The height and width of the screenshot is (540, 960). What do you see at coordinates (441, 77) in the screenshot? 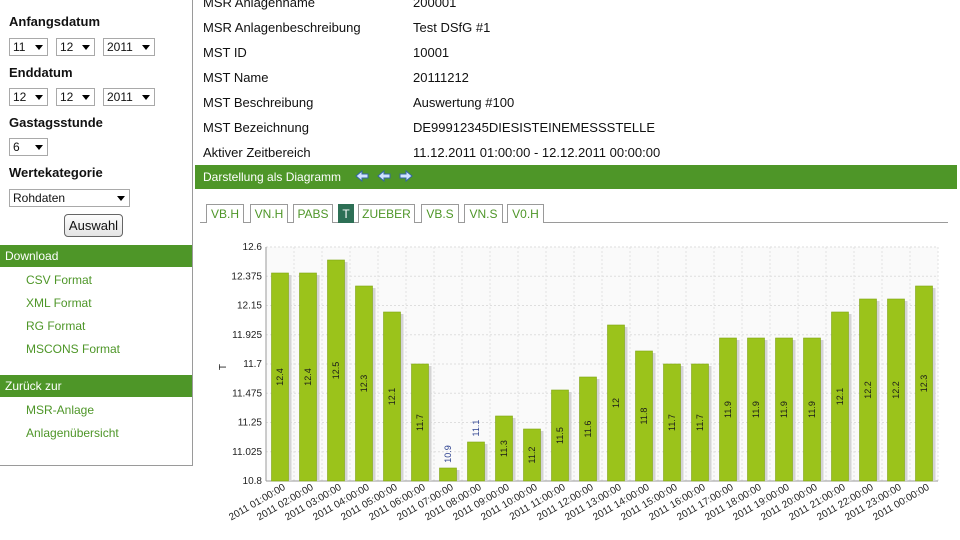
I see `info-value: 20111212` at bounding box center [441, 77].